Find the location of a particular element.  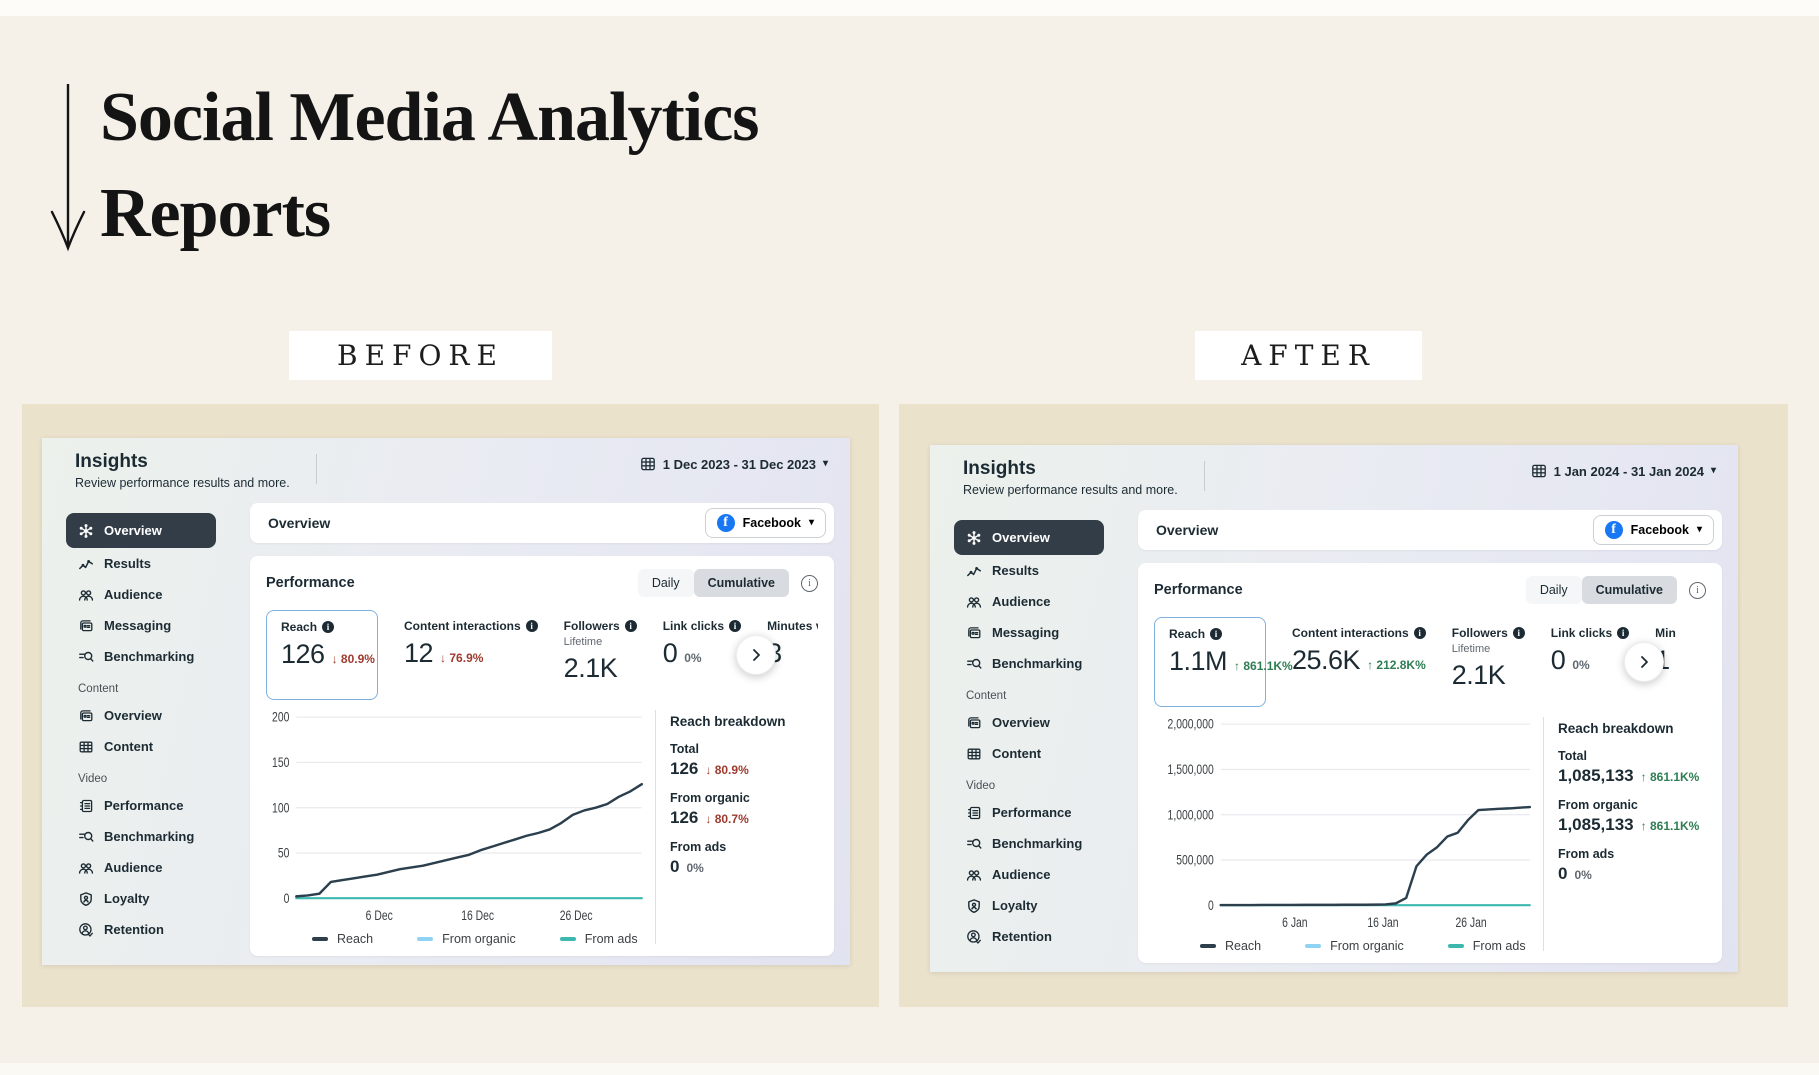

metric-value: 0 is located at coordinates (670, 653).